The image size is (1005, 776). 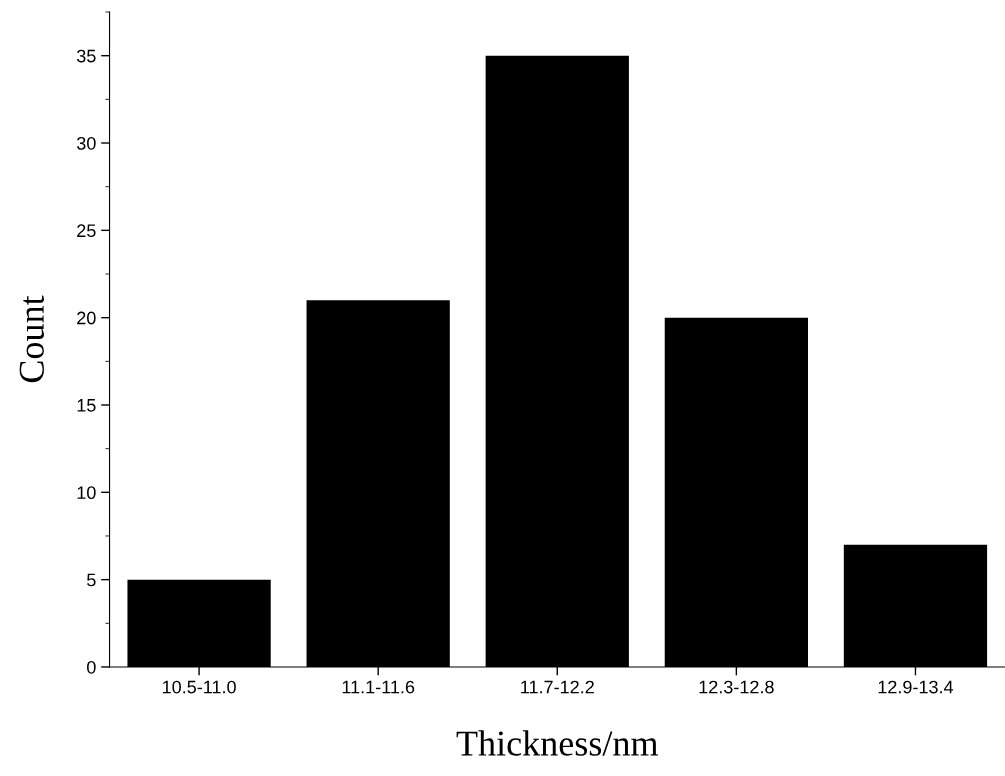 I want to click on x-tick-label: 12.9-13.4, so click(x=916, y=687).